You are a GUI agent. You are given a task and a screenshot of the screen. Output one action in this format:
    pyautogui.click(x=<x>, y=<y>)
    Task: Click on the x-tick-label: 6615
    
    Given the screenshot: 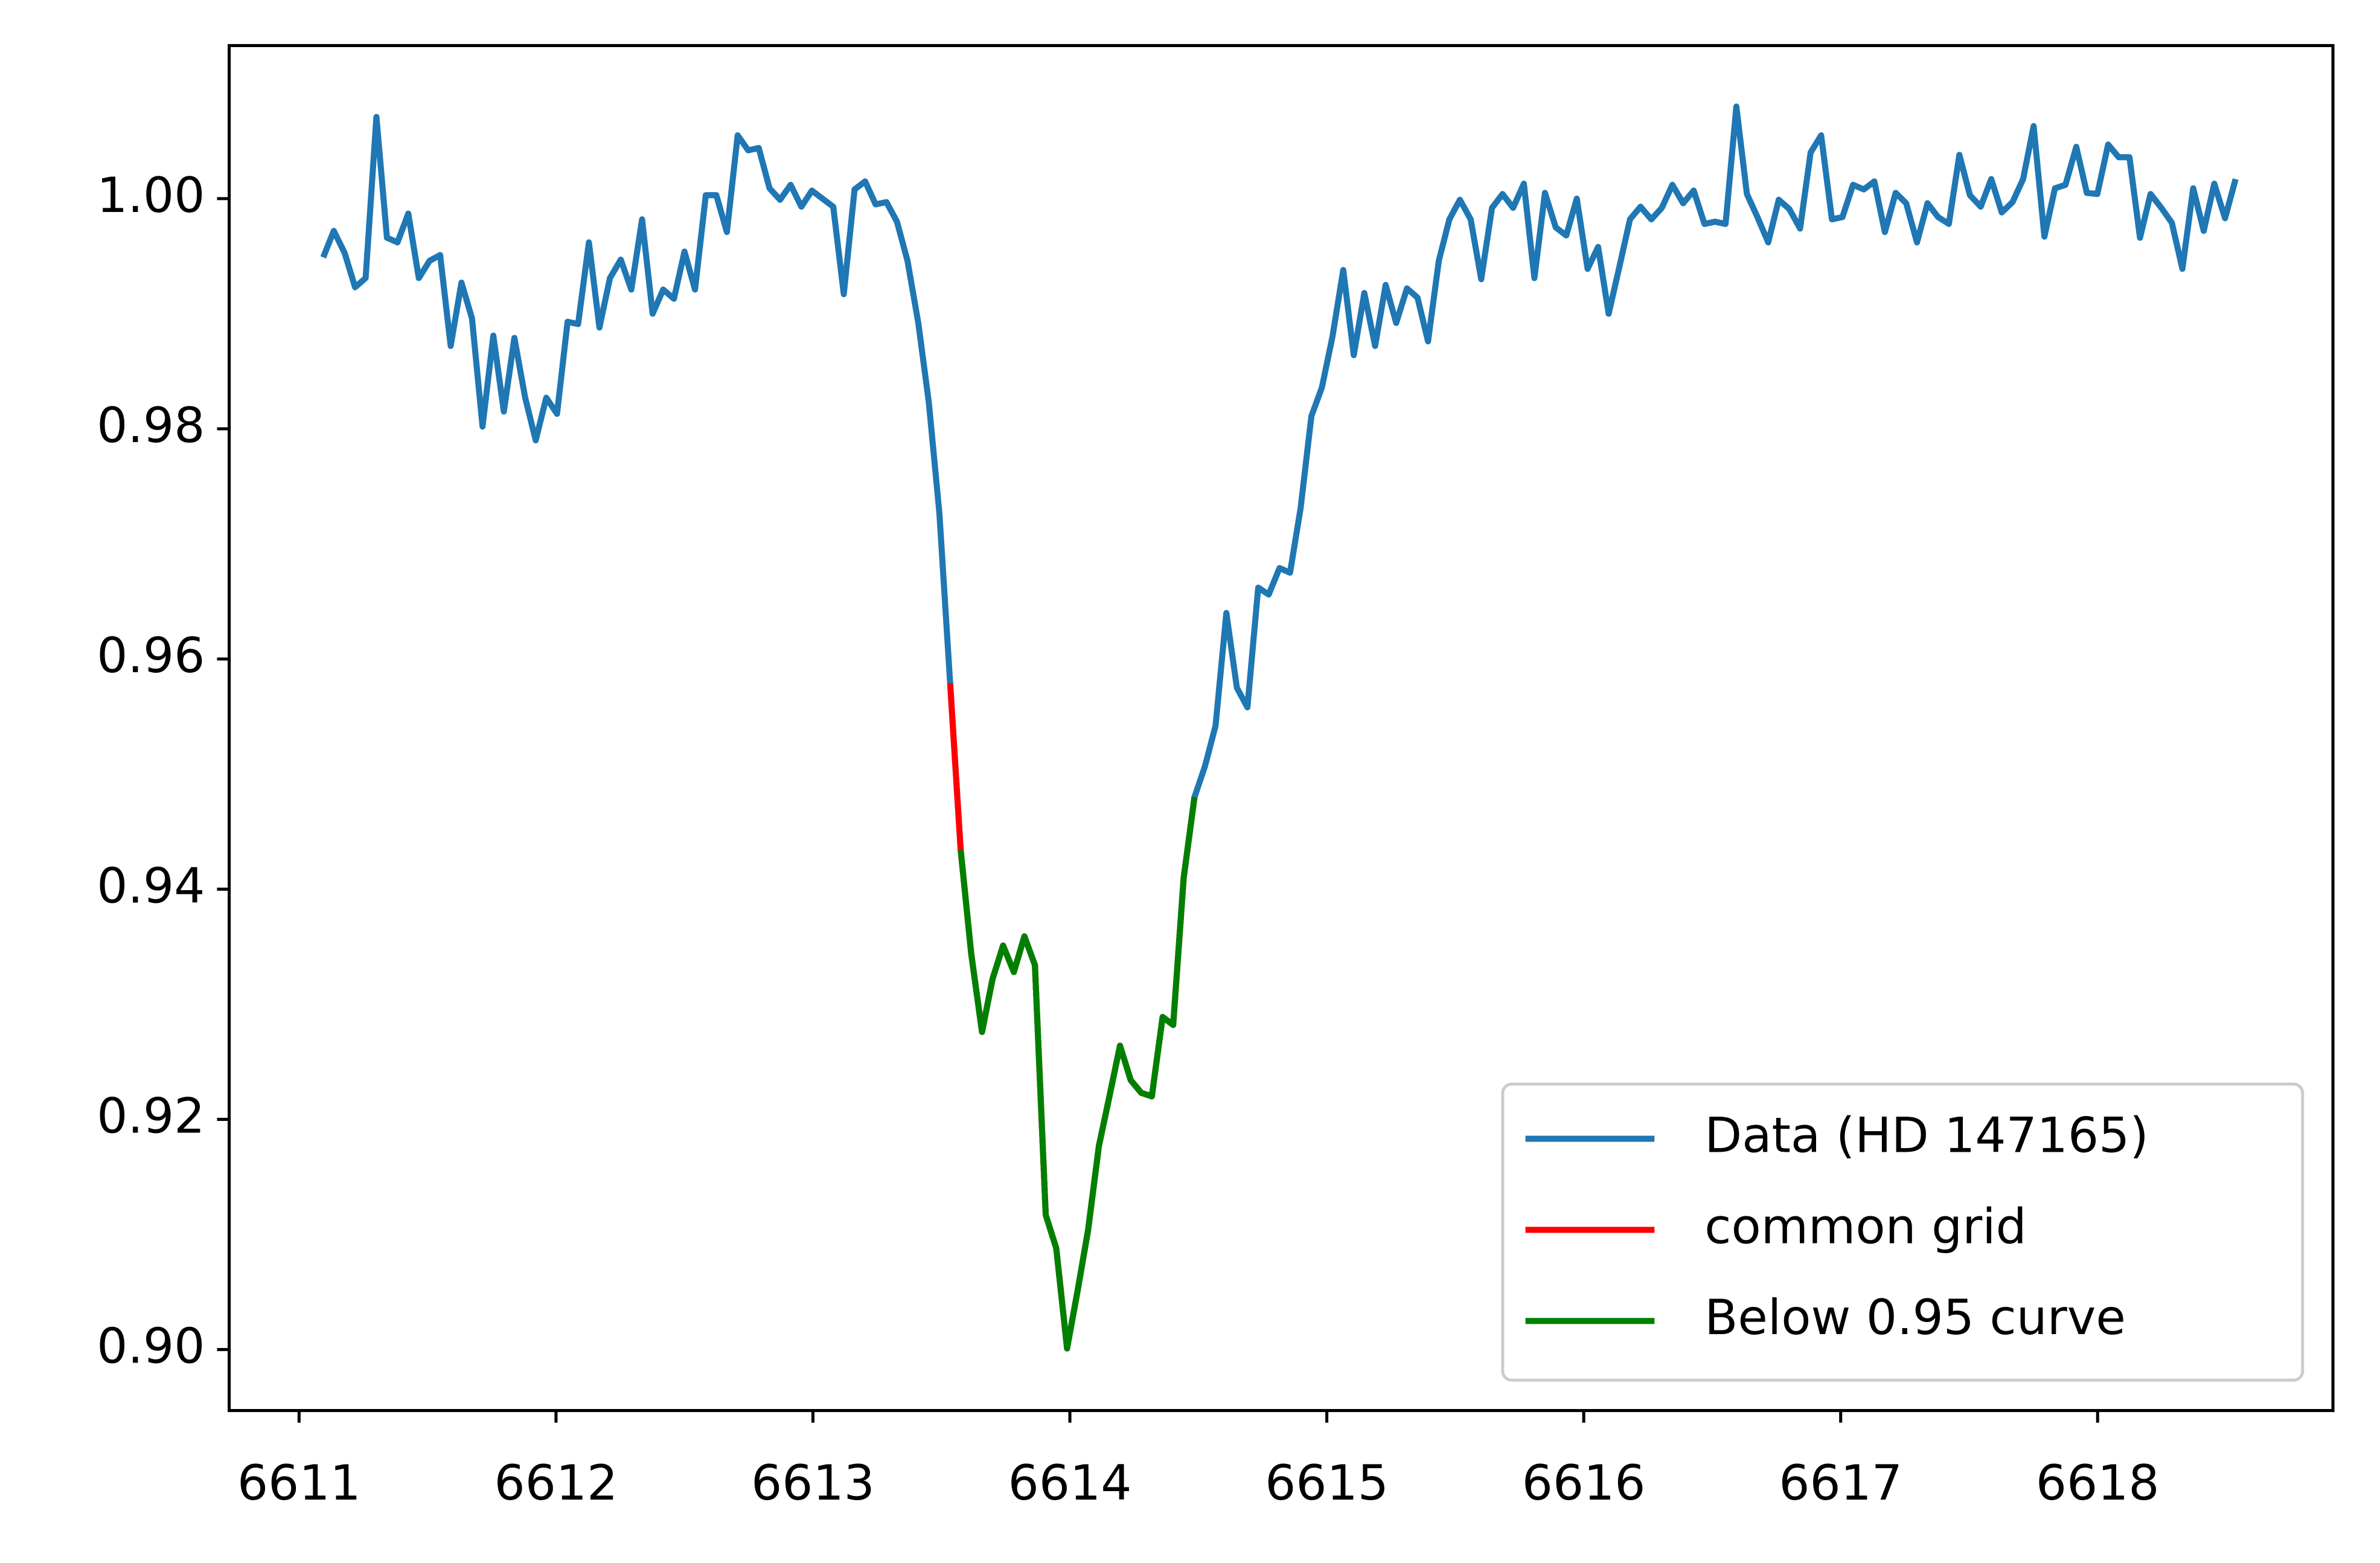 What is the action you would take?
    pyautogui.click(x=1327, y=1483)
    